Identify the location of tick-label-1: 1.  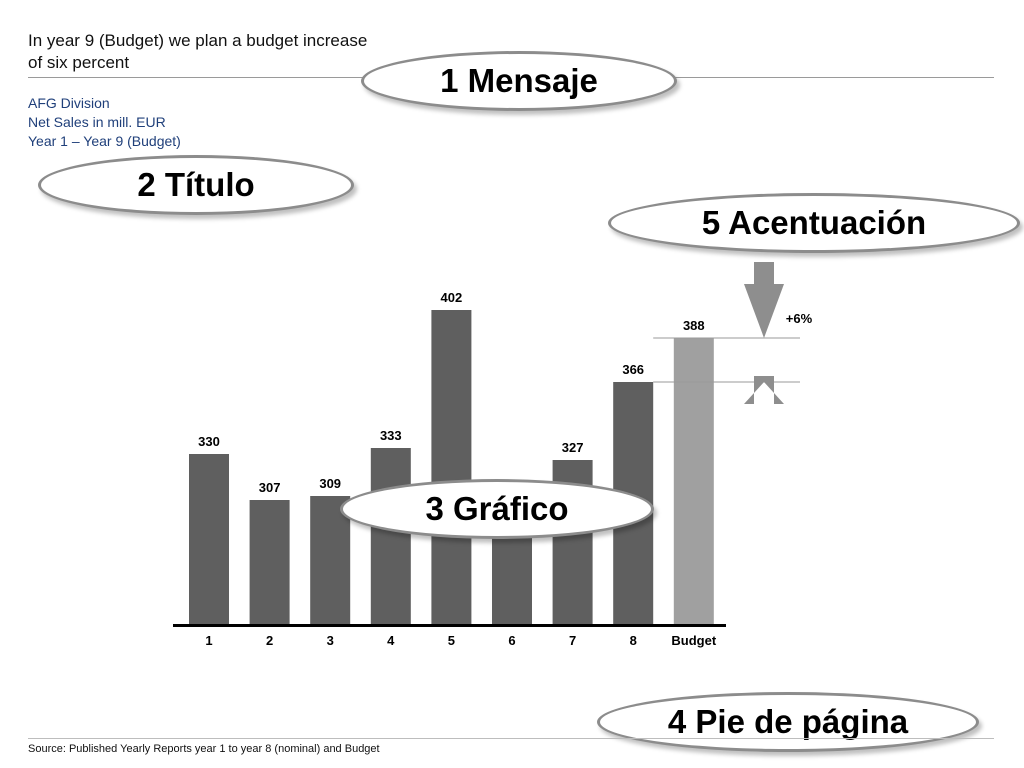
(208, 640).